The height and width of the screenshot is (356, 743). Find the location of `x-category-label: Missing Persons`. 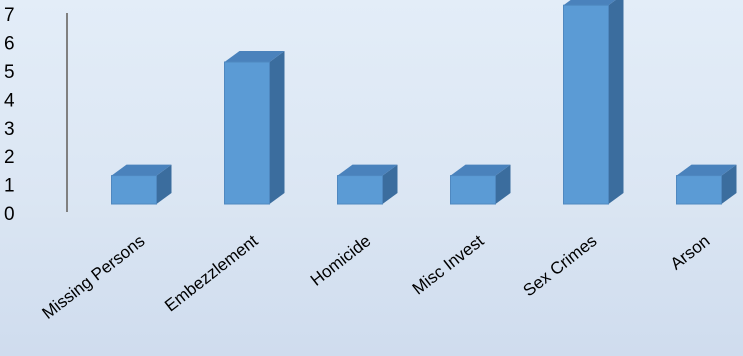

x-category-label: Missing Persons is located at coordinates (93, 277).